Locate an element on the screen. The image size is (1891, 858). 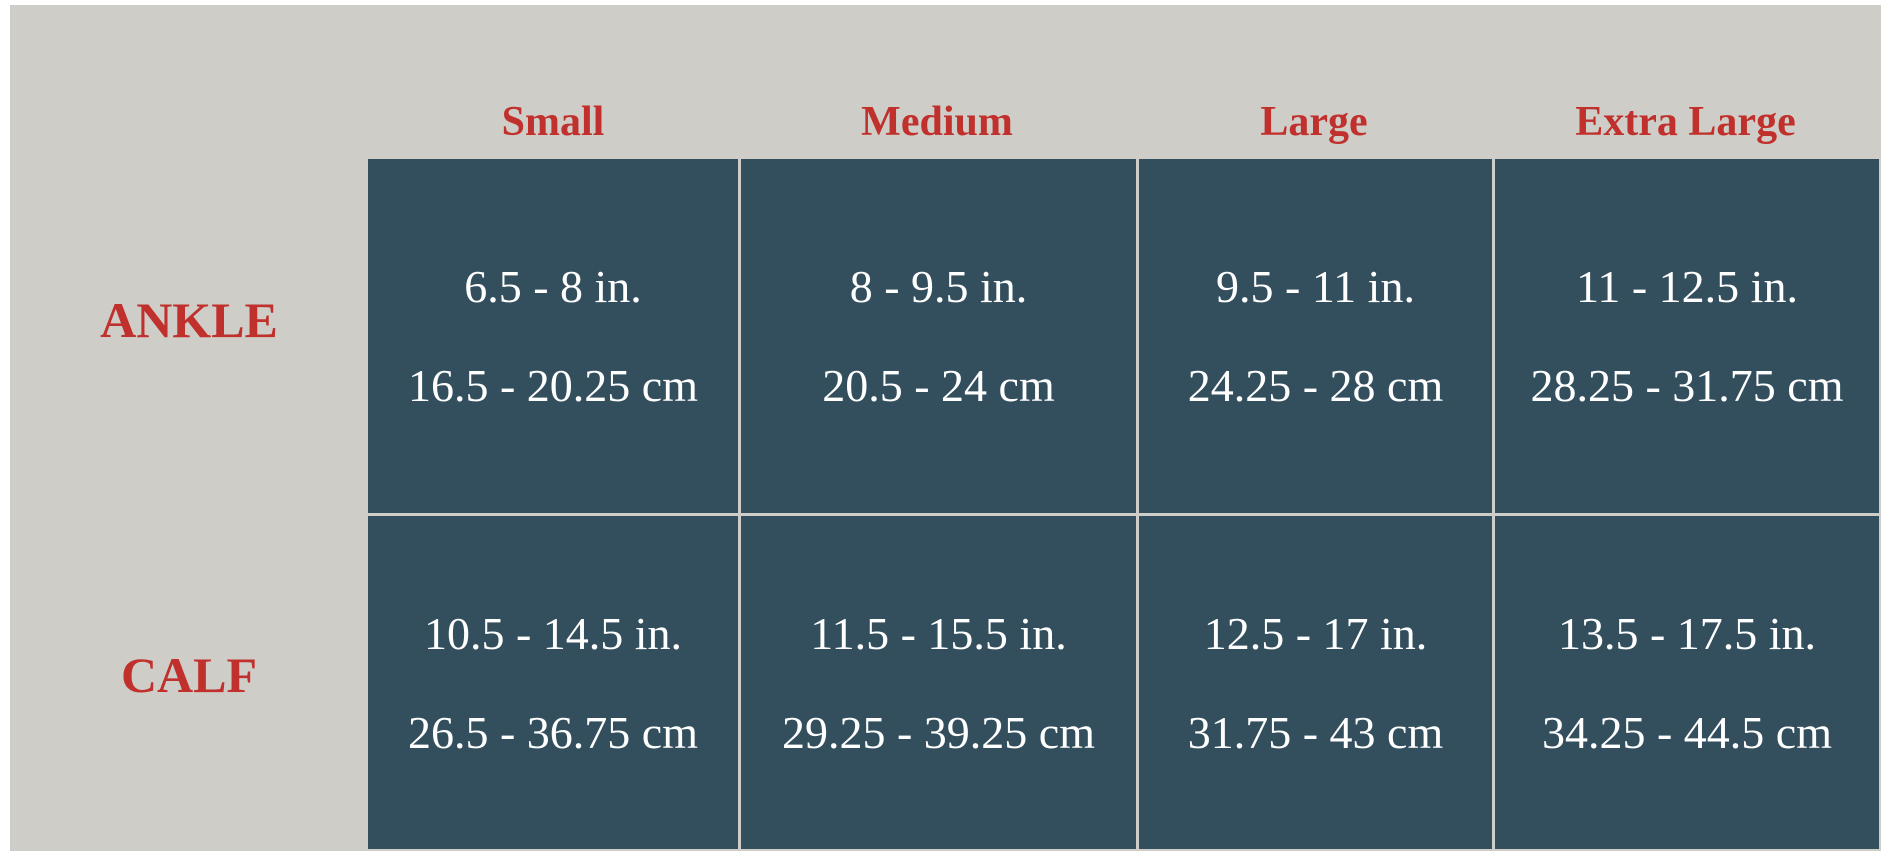
cm-range: 29.25 - 39.25 cm is located at coordinates (938, 732).